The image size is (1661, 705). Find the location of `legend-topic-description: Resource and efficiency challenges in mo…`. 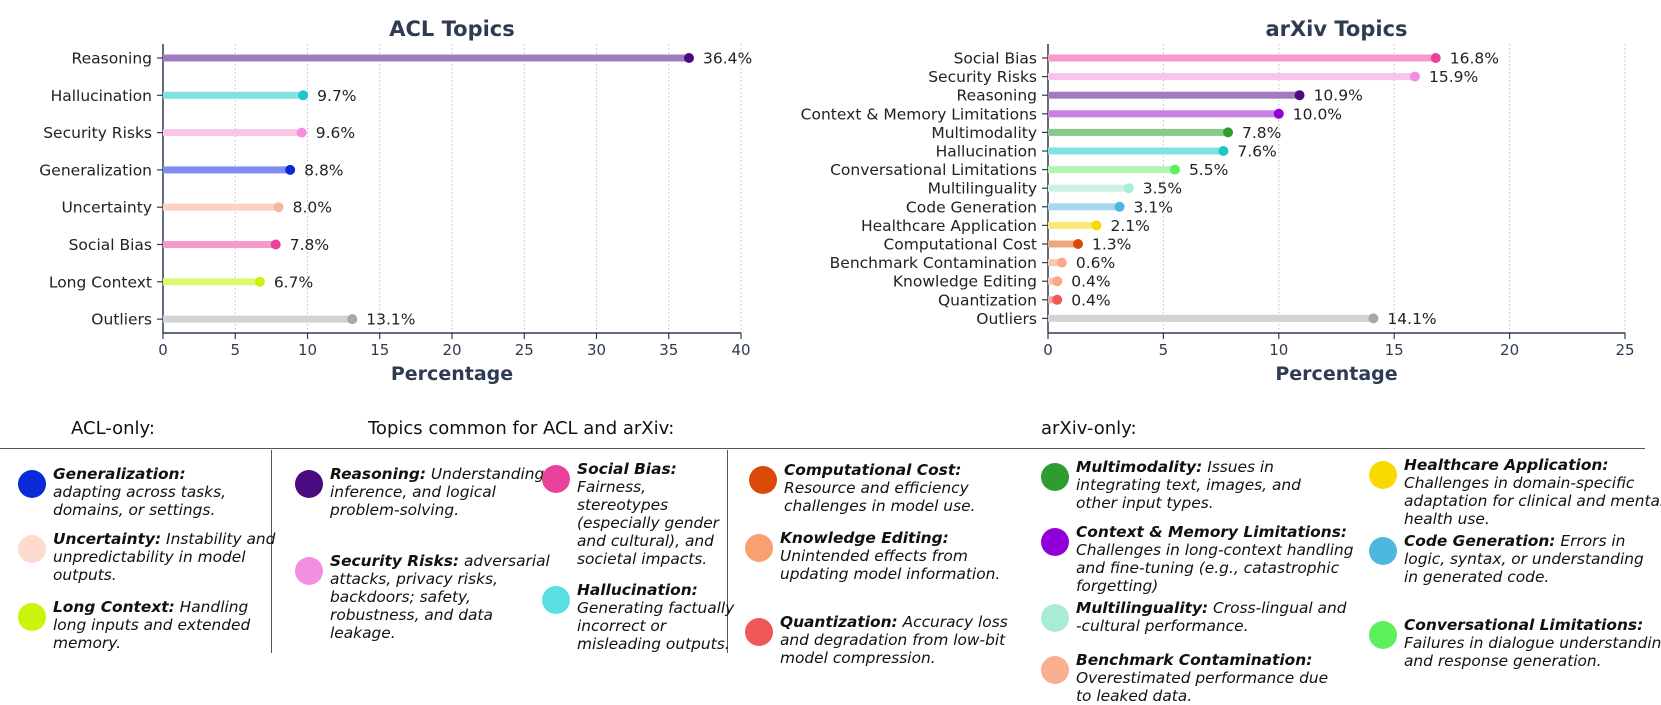

legend-topic-description: Resource and efficiency challenges in mo… is located at coordinates (880, 497).